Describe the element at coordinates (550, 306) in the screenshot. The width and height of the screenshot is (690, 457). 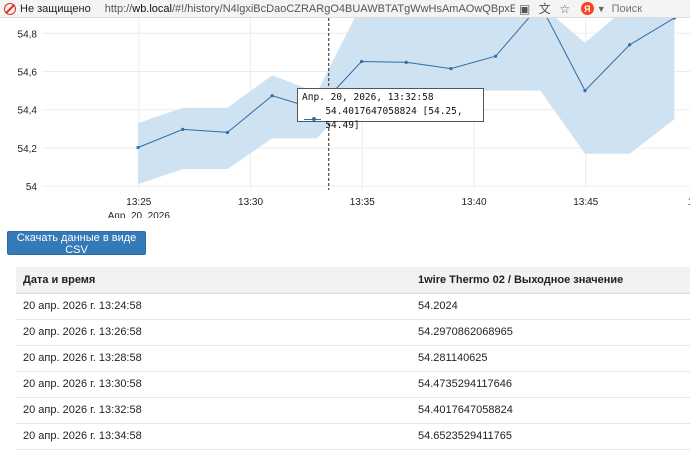
I see `cell-value: 54.2024` at that location.